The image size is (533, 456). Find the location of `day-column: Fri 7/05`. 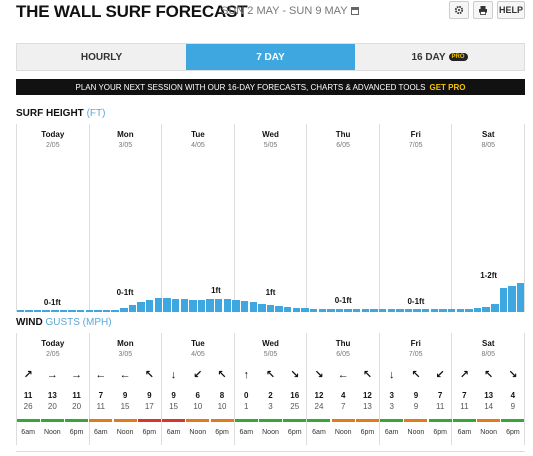

day-column: Fri 7/05 is located at coordinates (415, 218).